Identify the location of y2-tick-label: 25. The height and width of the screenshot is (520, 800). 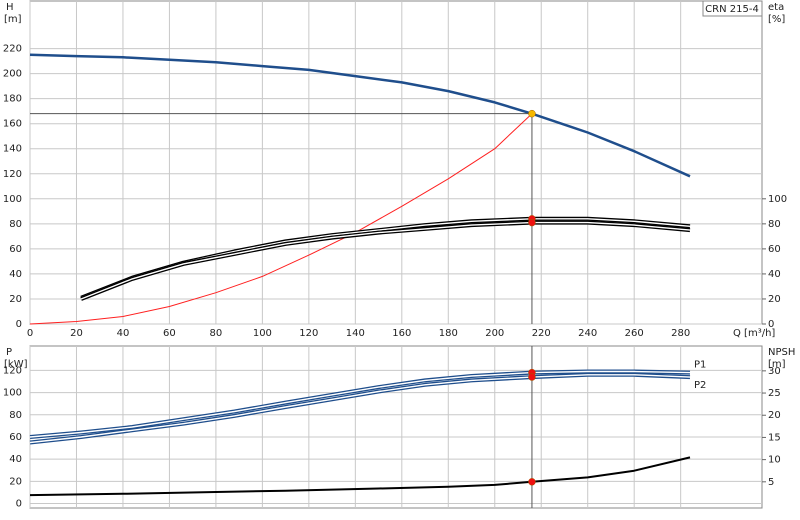
(774, 393).